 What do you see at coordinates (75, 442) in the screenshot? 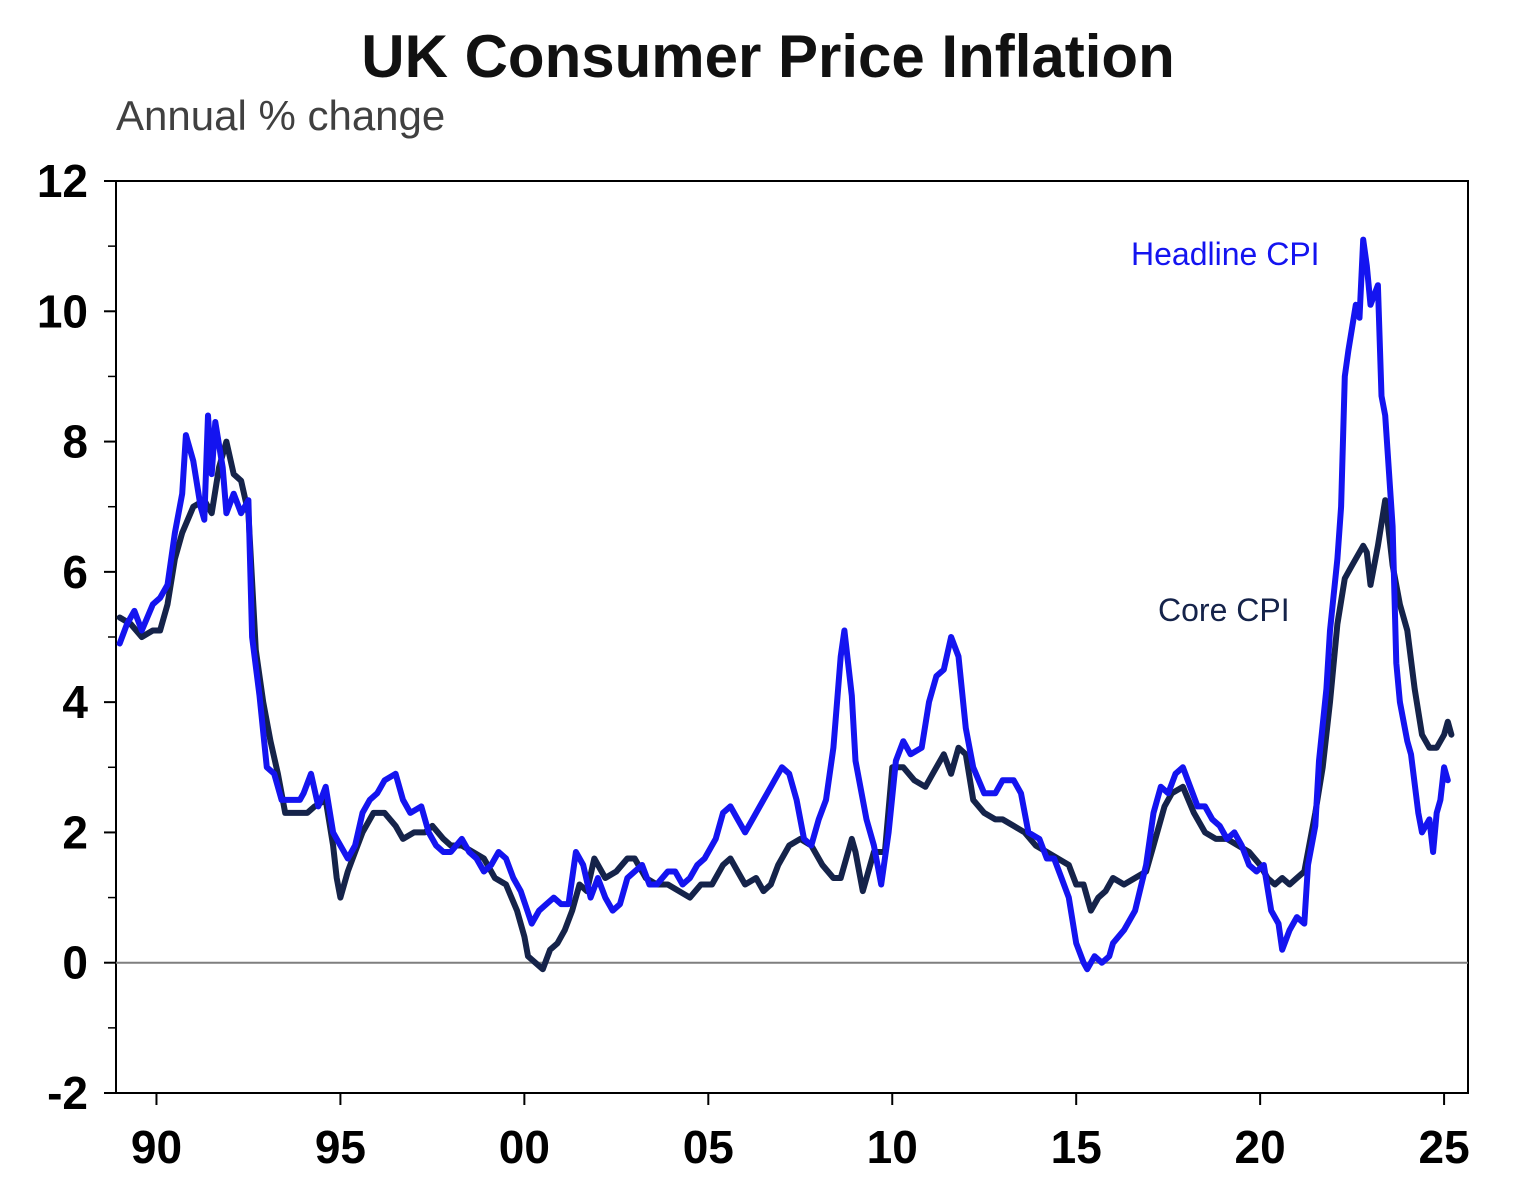
I see `y-tick-label: 8` at bounding box center [75, 442].